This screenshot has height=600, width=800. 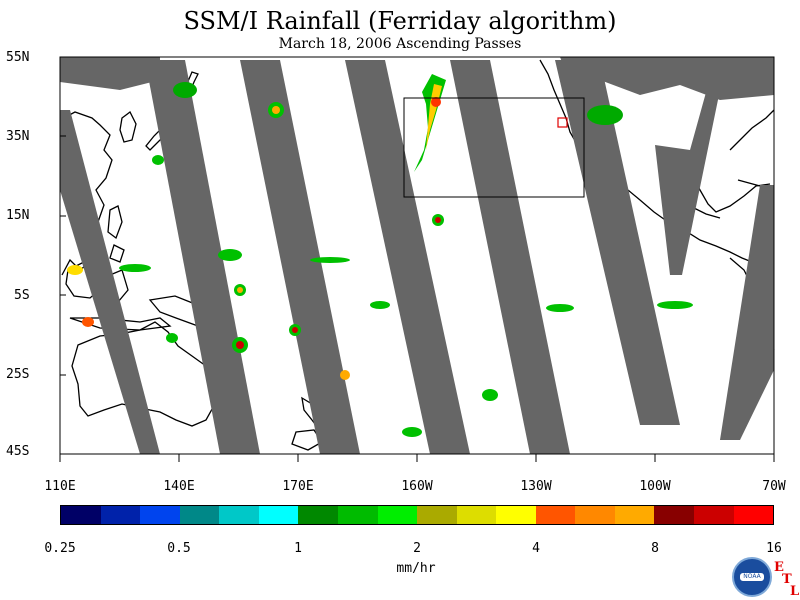 What do you see at coordinates (18, 374) in the screenshot?
I see `lat-label-25s: 25S` at bounding box center [18, 374].